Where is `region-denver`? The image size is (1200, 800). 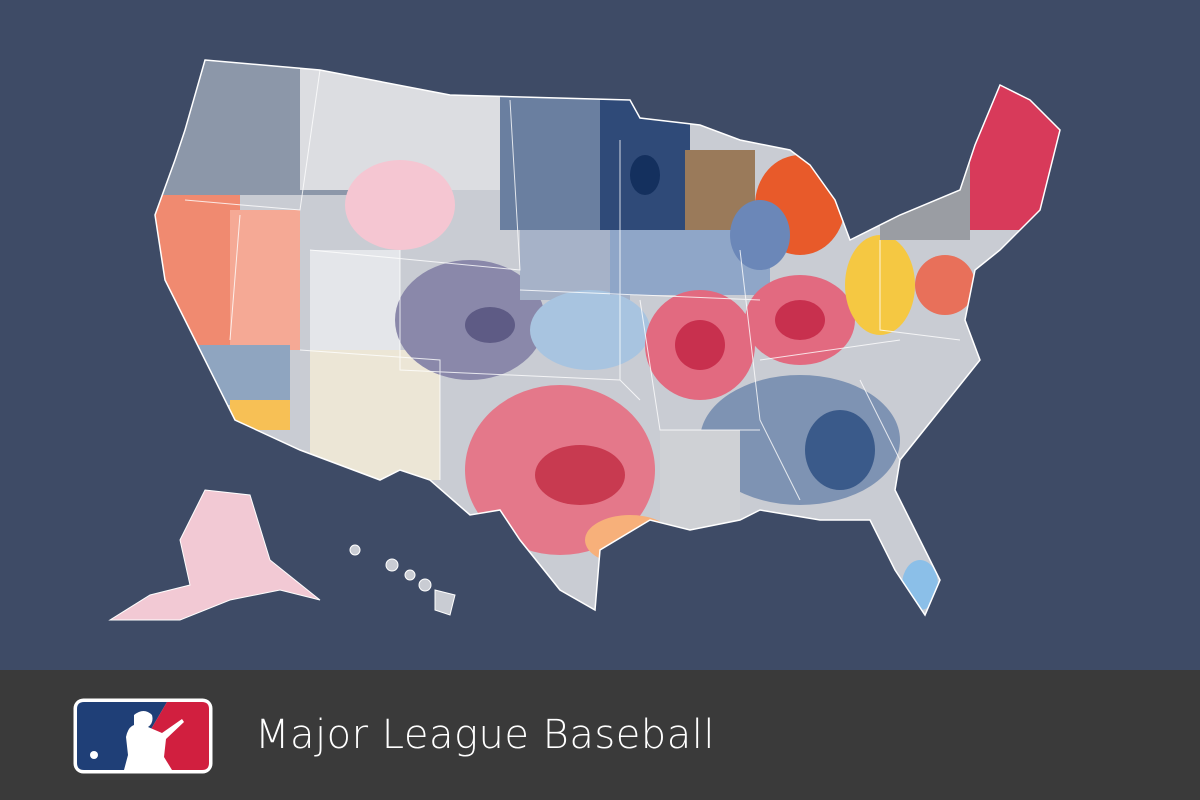 region-denver is located at coordinates (490, 325).